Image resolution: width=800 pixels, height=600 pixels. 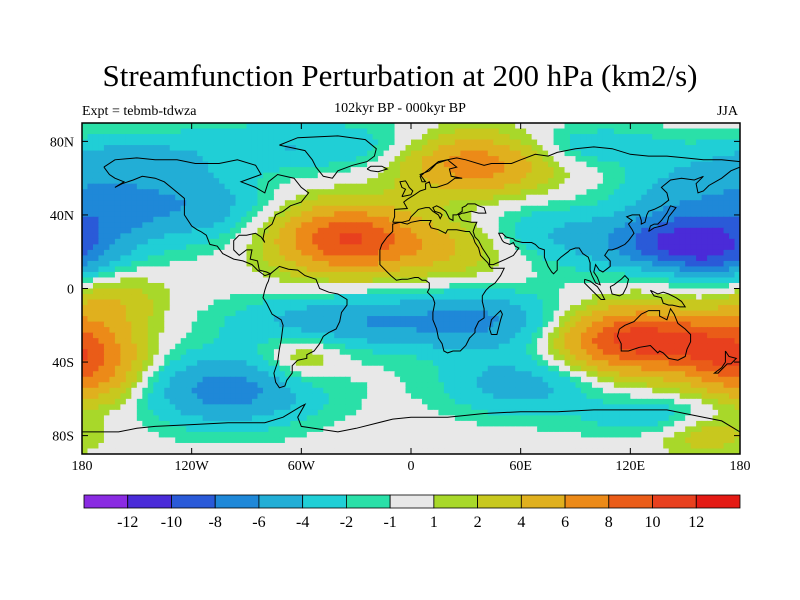 What do you see at coordinates (696, 522) in the screenshot?
I see `colorbar-label: 12` at bounding box center [696, 522].